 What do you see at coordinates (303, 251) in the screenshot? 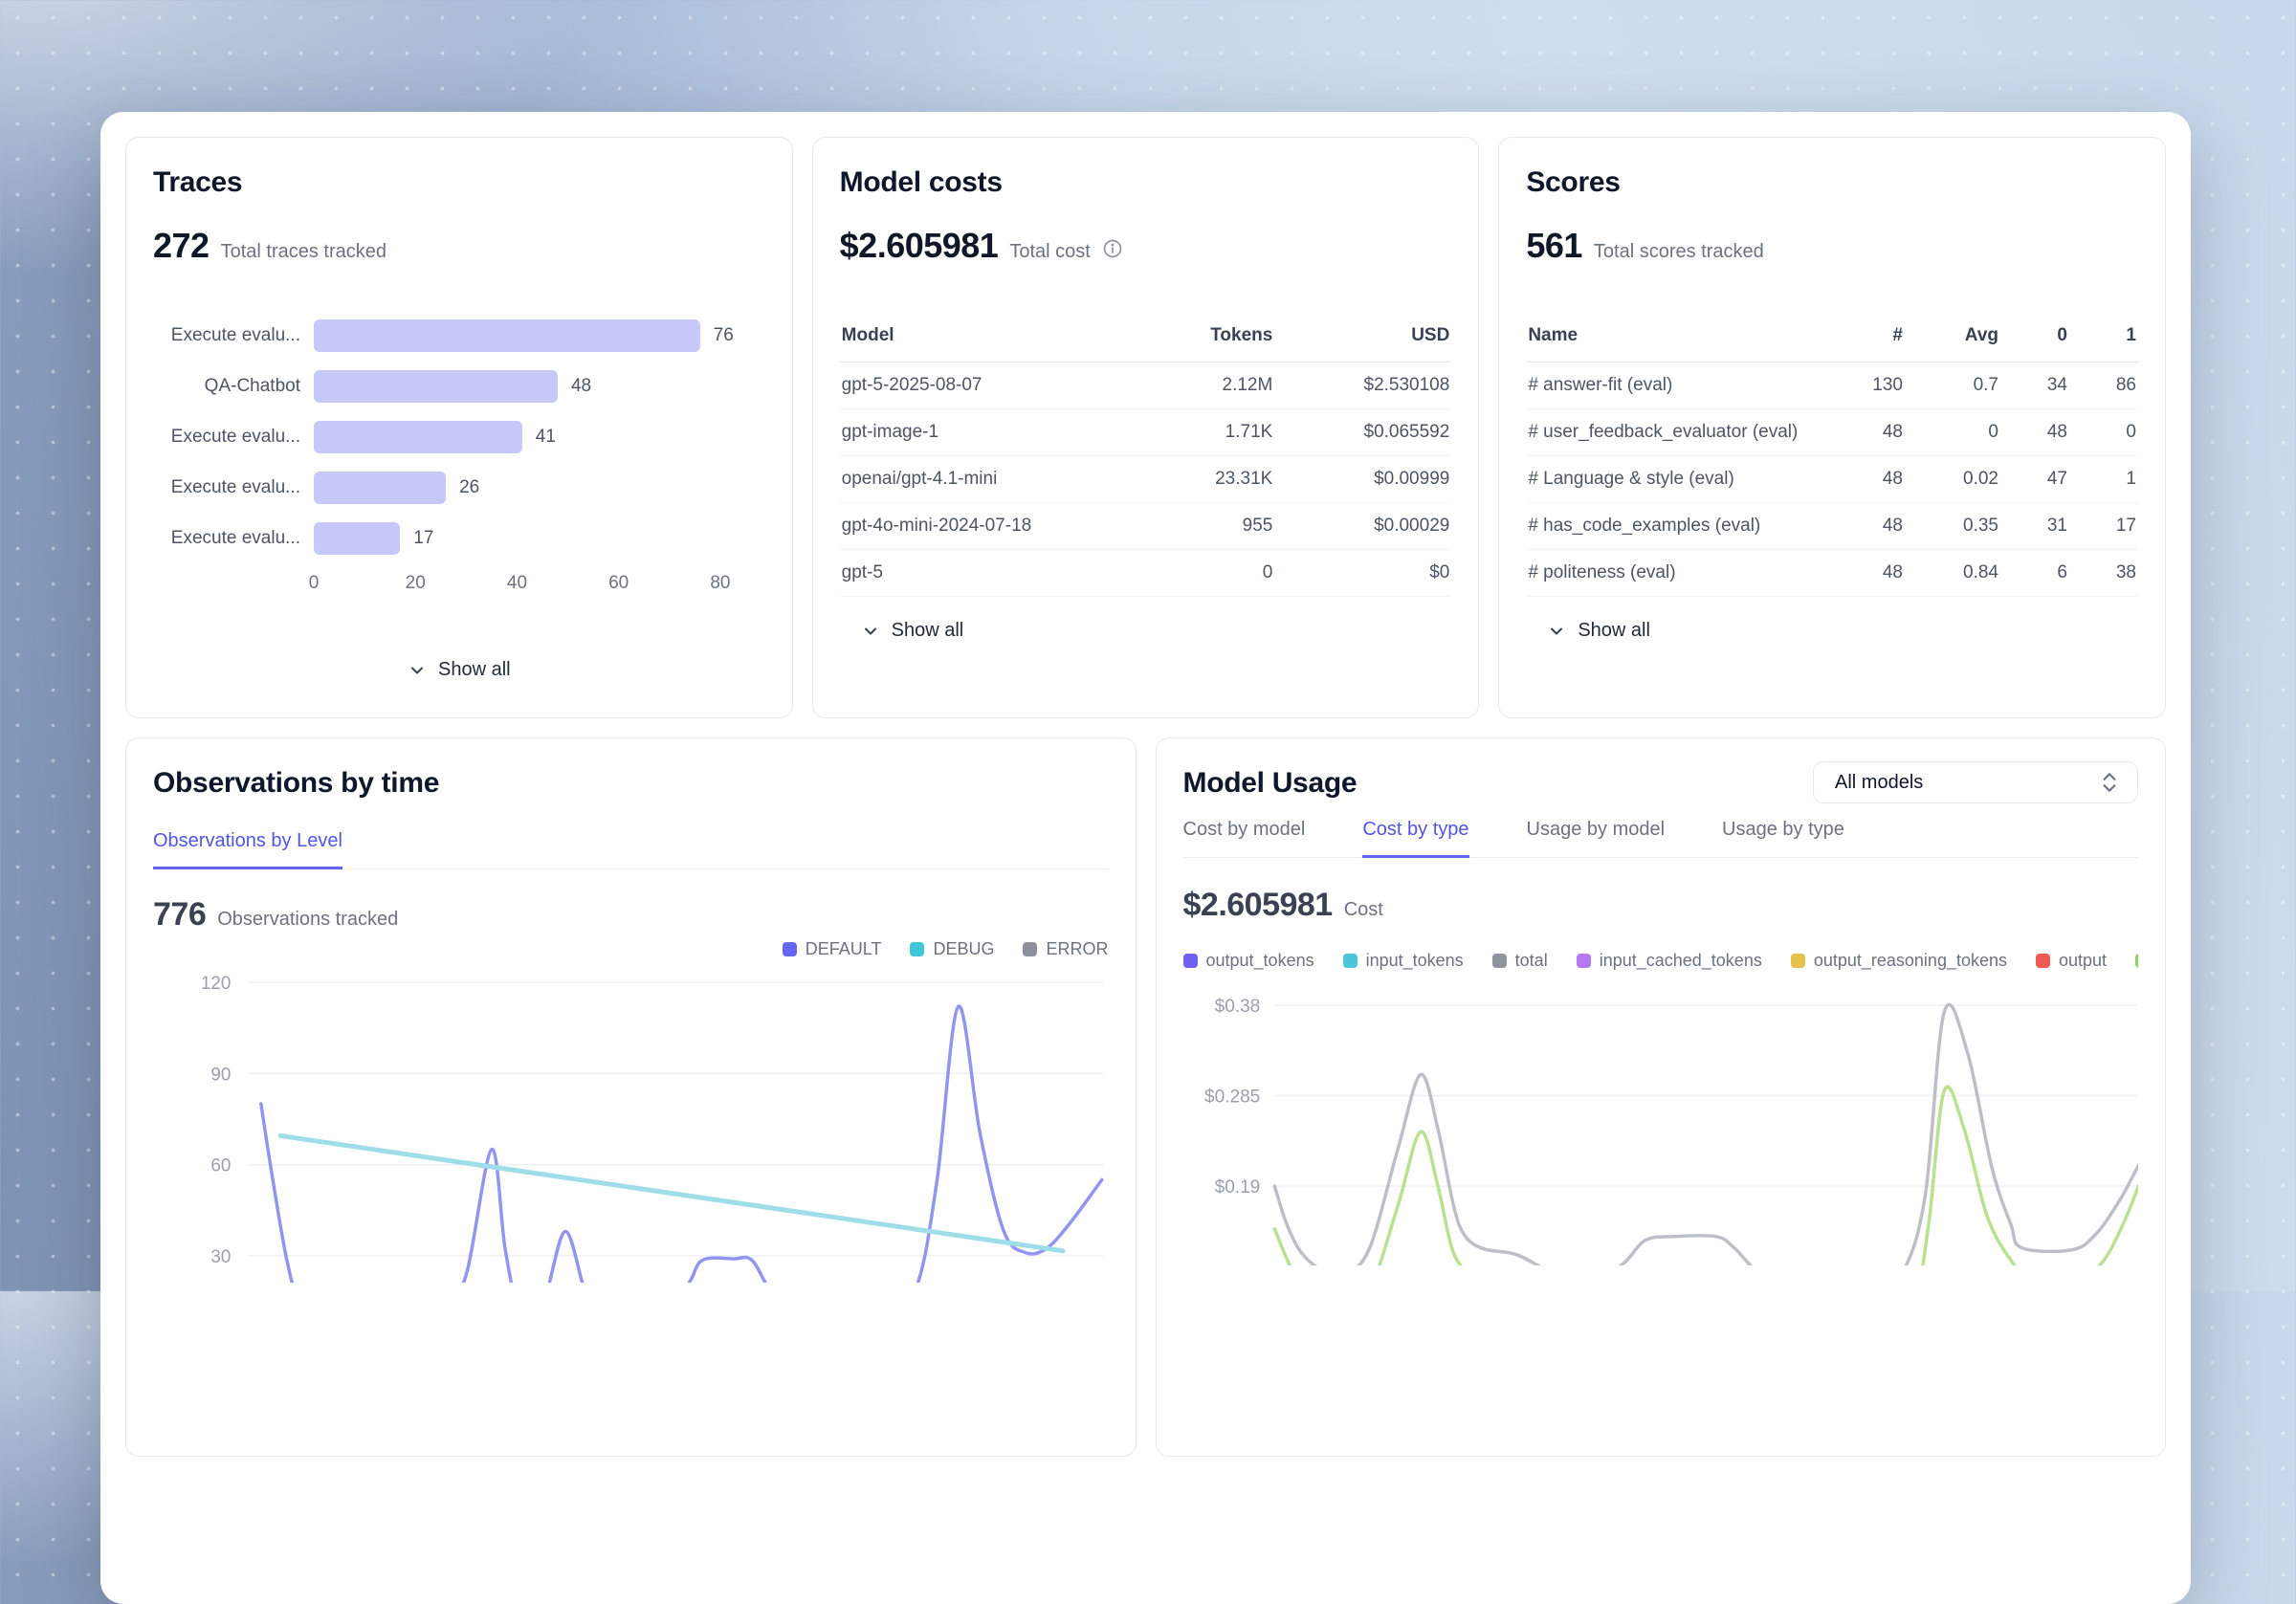
I see `traces-total-label: Total traces tracked` at bounding box center [303, 251].